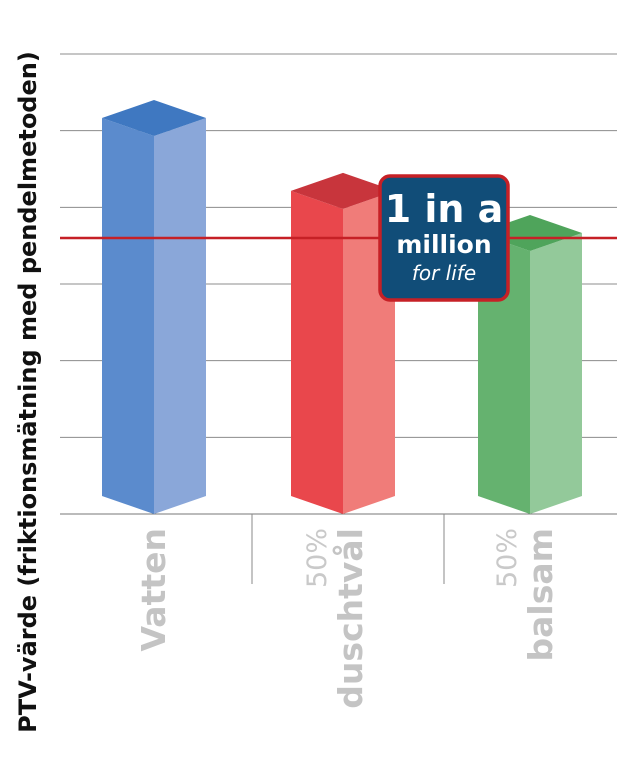  I want to click on badge-text-line1: 1 in a, so click(444, 209).